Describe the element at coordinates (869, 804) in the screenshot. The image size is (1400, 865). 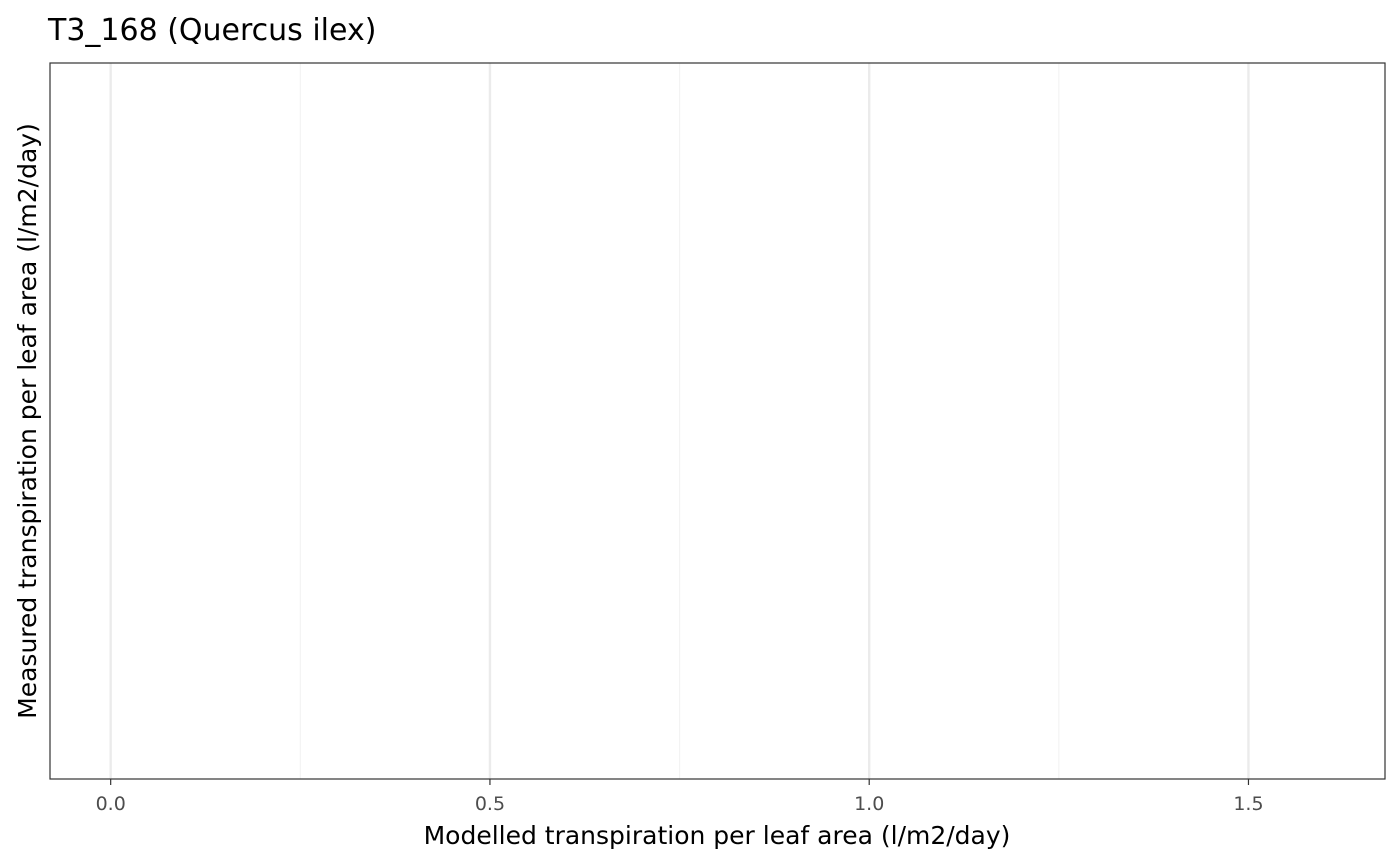
I see `x-tick-label: 1.0` at that location.